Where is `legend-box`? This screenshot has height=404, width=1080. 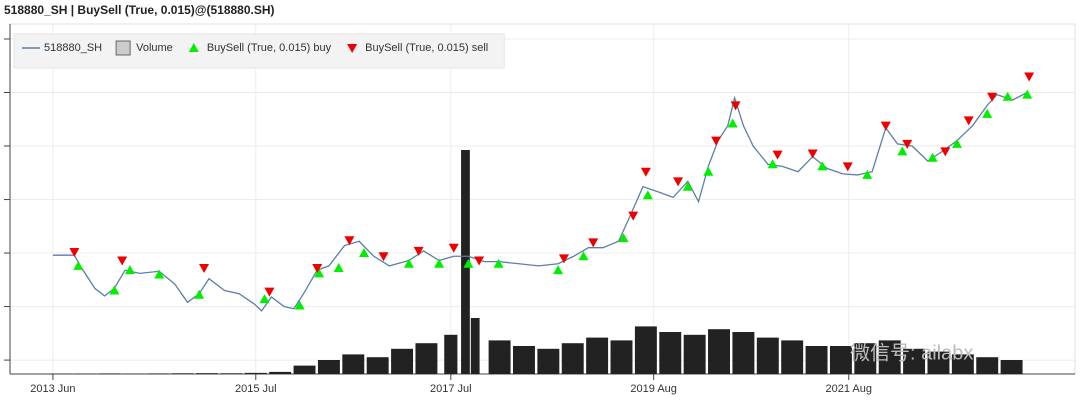
legend-box is located at coordinates (259, 51).